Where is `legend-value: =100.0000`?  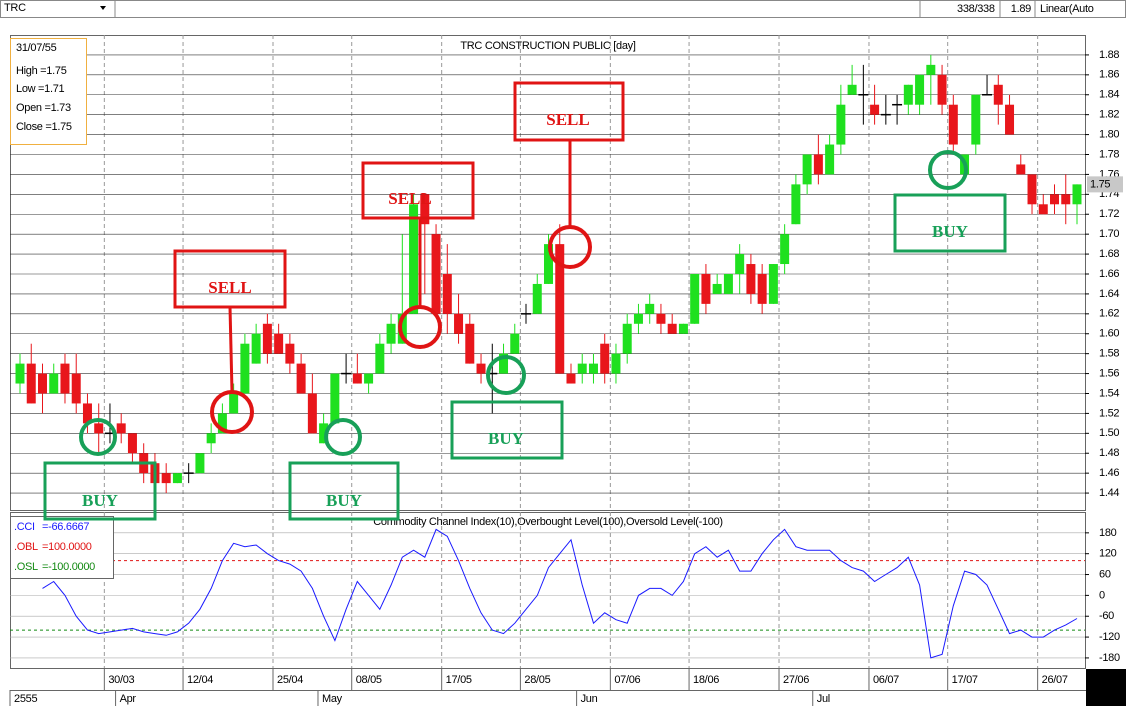 legend-value: =100.0000 is located at coordinates (67, 547).